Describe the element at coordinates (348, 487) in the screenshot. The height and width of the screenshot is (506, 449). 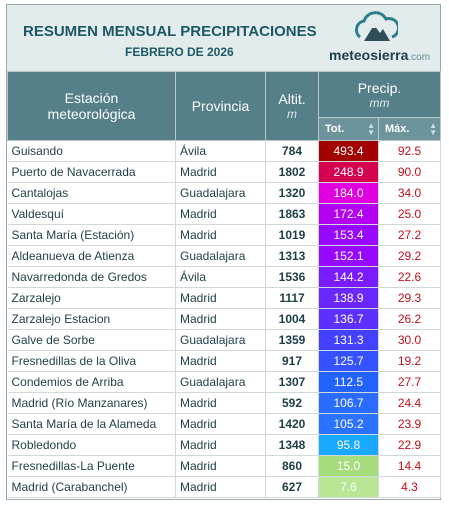
I see `total-cell: 7.6` at that location.